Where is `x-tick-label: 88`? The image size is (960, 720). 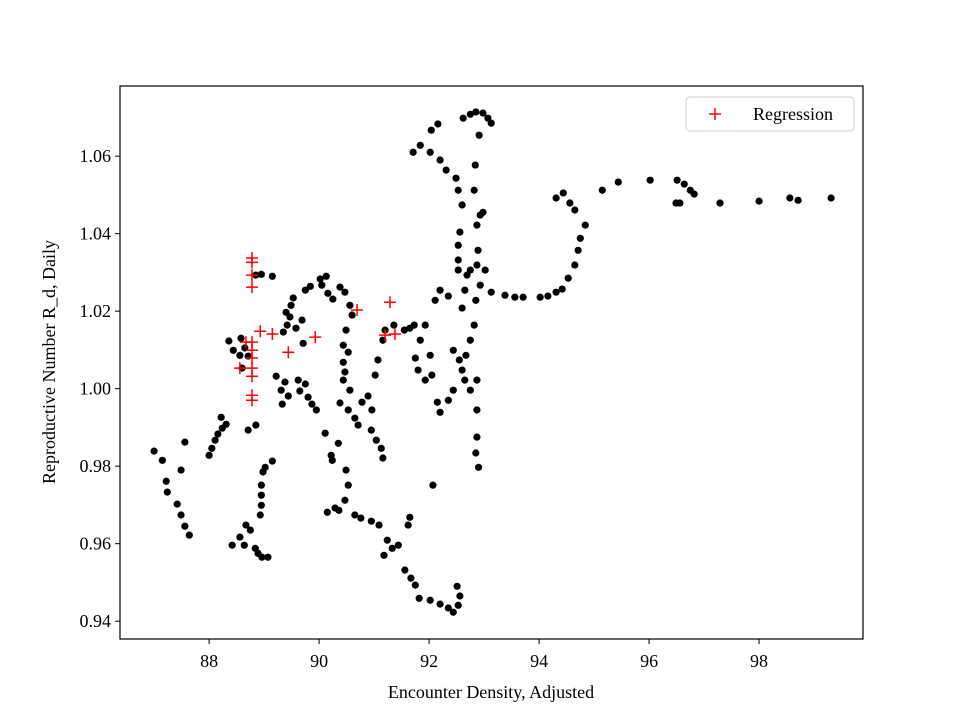
x-tick-label: 88 is located at coordinates (209, 661).